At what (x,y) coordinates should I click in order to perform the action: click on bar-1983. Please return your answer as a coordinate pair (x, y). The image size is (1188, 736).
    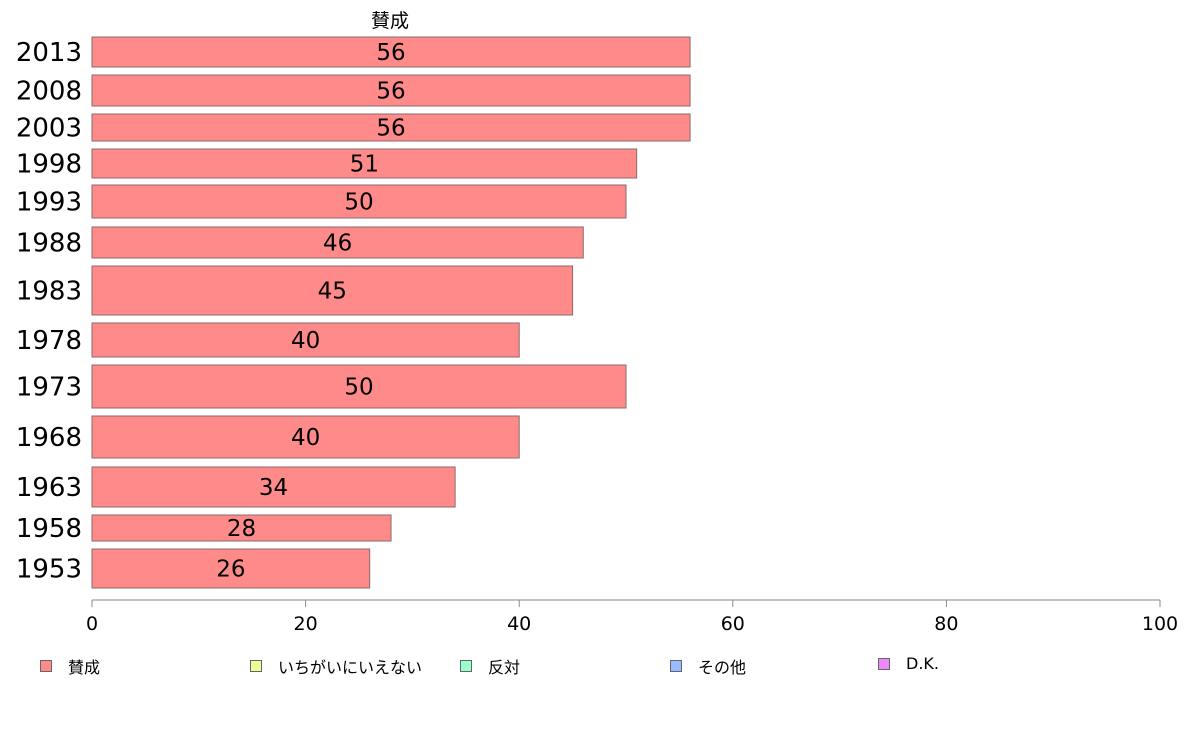
    Looking at the image, I should click on (332, 290).